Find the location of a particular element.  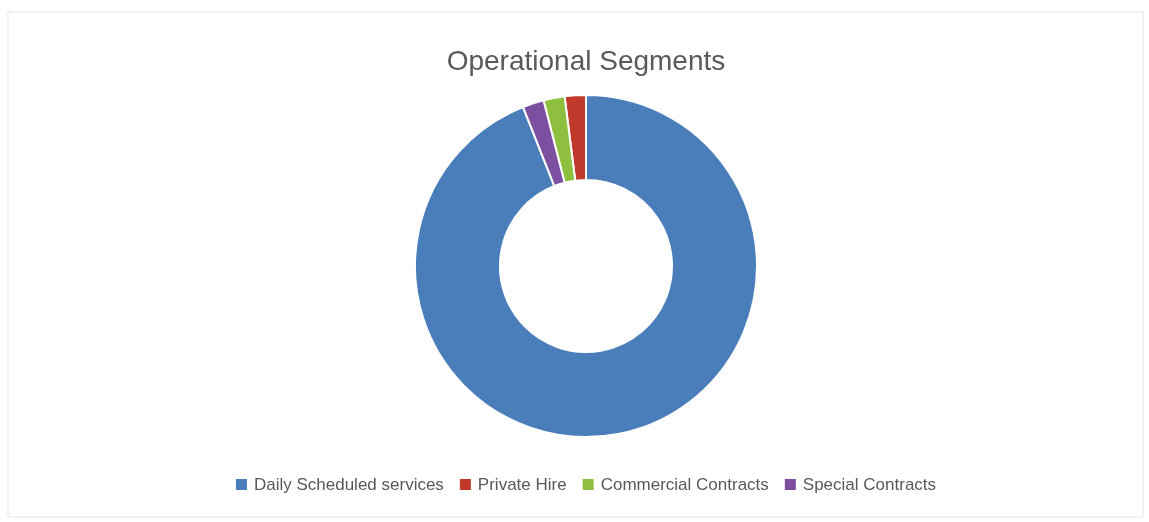

chart-title: Operational Segments is located at coordinates (586, 60).